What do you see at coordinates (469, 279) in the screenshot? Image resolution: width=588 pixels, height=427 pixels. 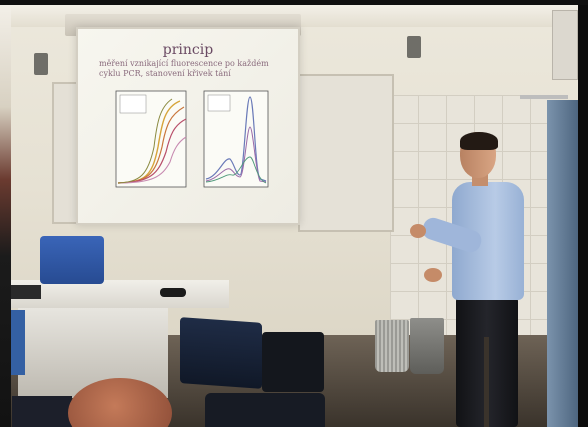 I see `presenter` at bounding box center [469, 279].